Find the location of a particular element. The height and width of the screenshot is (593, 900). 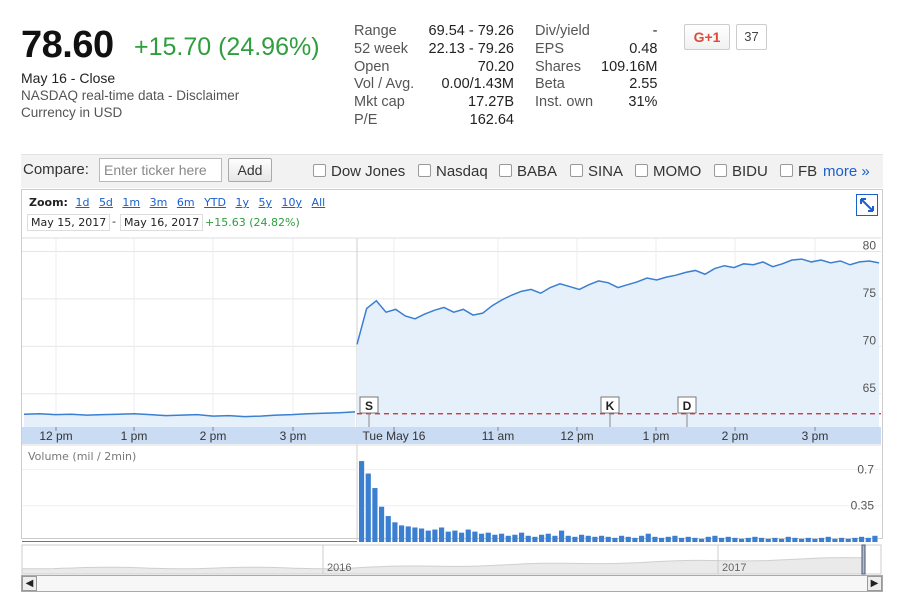

x-tick-label: 1 pm is located at coordinates (656, 436).